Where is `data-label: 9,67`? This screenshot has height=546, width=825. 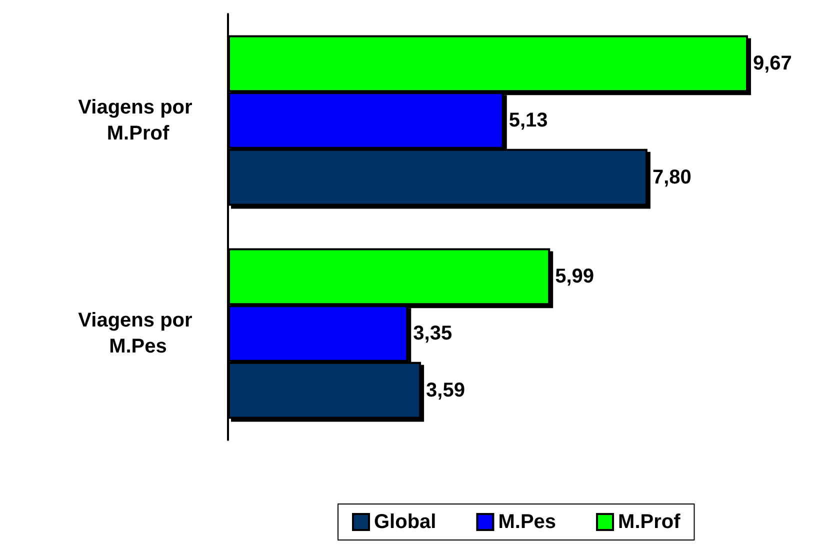 data-label: 9,67 is located at coordinates (772, 63).